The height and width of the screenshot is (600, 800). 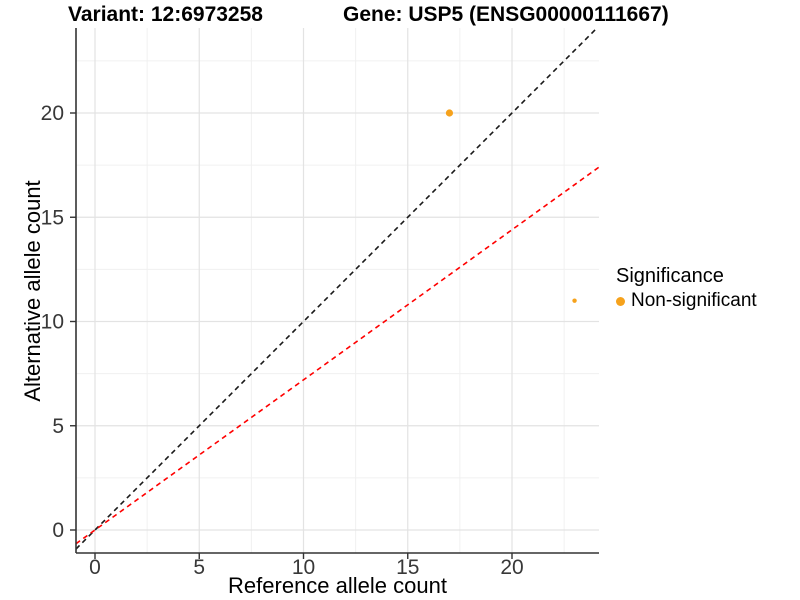 I want to click on x-tick-label: 20, so click(x=511, y=567).